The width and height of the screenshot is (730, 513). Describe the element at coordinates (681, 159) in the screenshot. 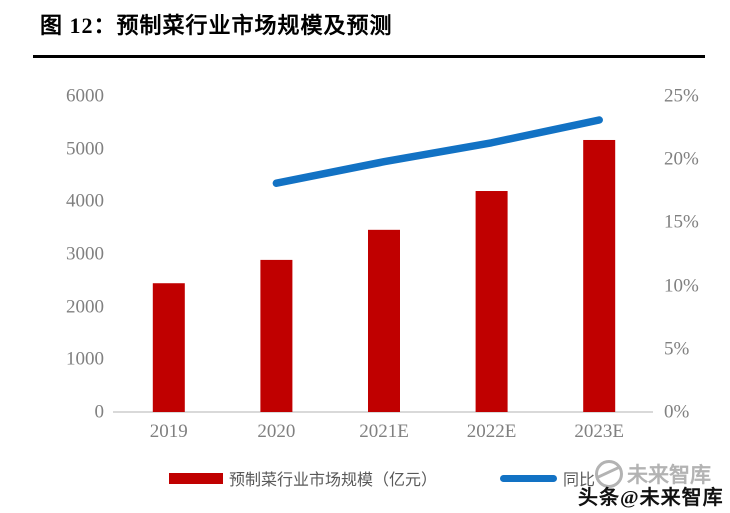

I see `right-tick-20%: 20%` at that location.